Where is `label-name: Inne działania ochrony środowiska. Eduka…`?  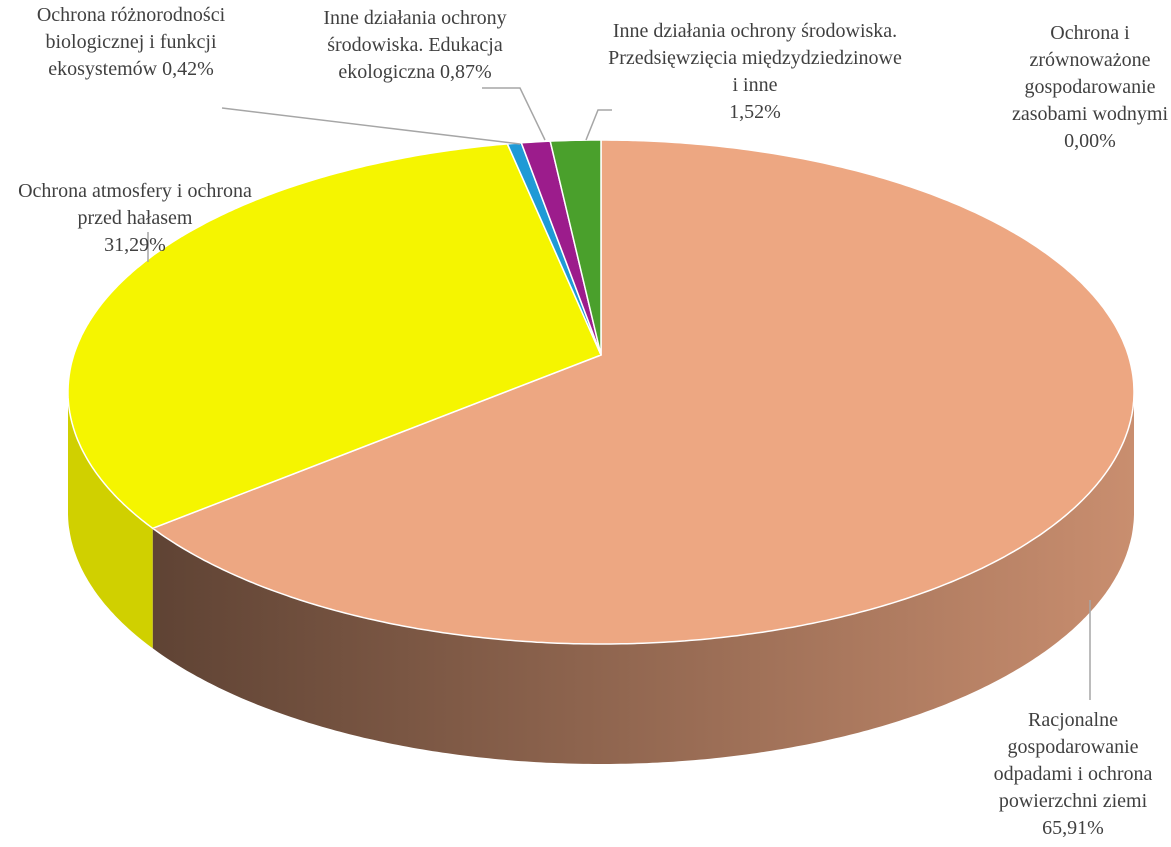 label-name: Inne działania ochrony środowiska. Eduka… is located at coordinates (415, 45).